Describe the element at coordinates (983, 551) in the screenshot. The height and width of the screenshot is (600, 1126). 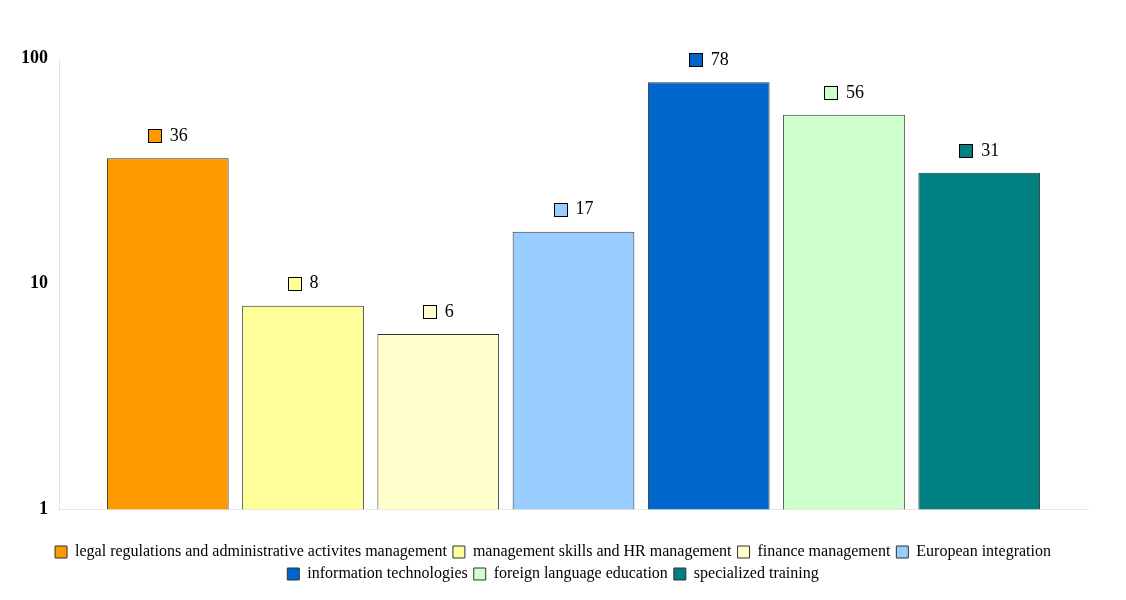
I see `legend-label: European integration` at that location.